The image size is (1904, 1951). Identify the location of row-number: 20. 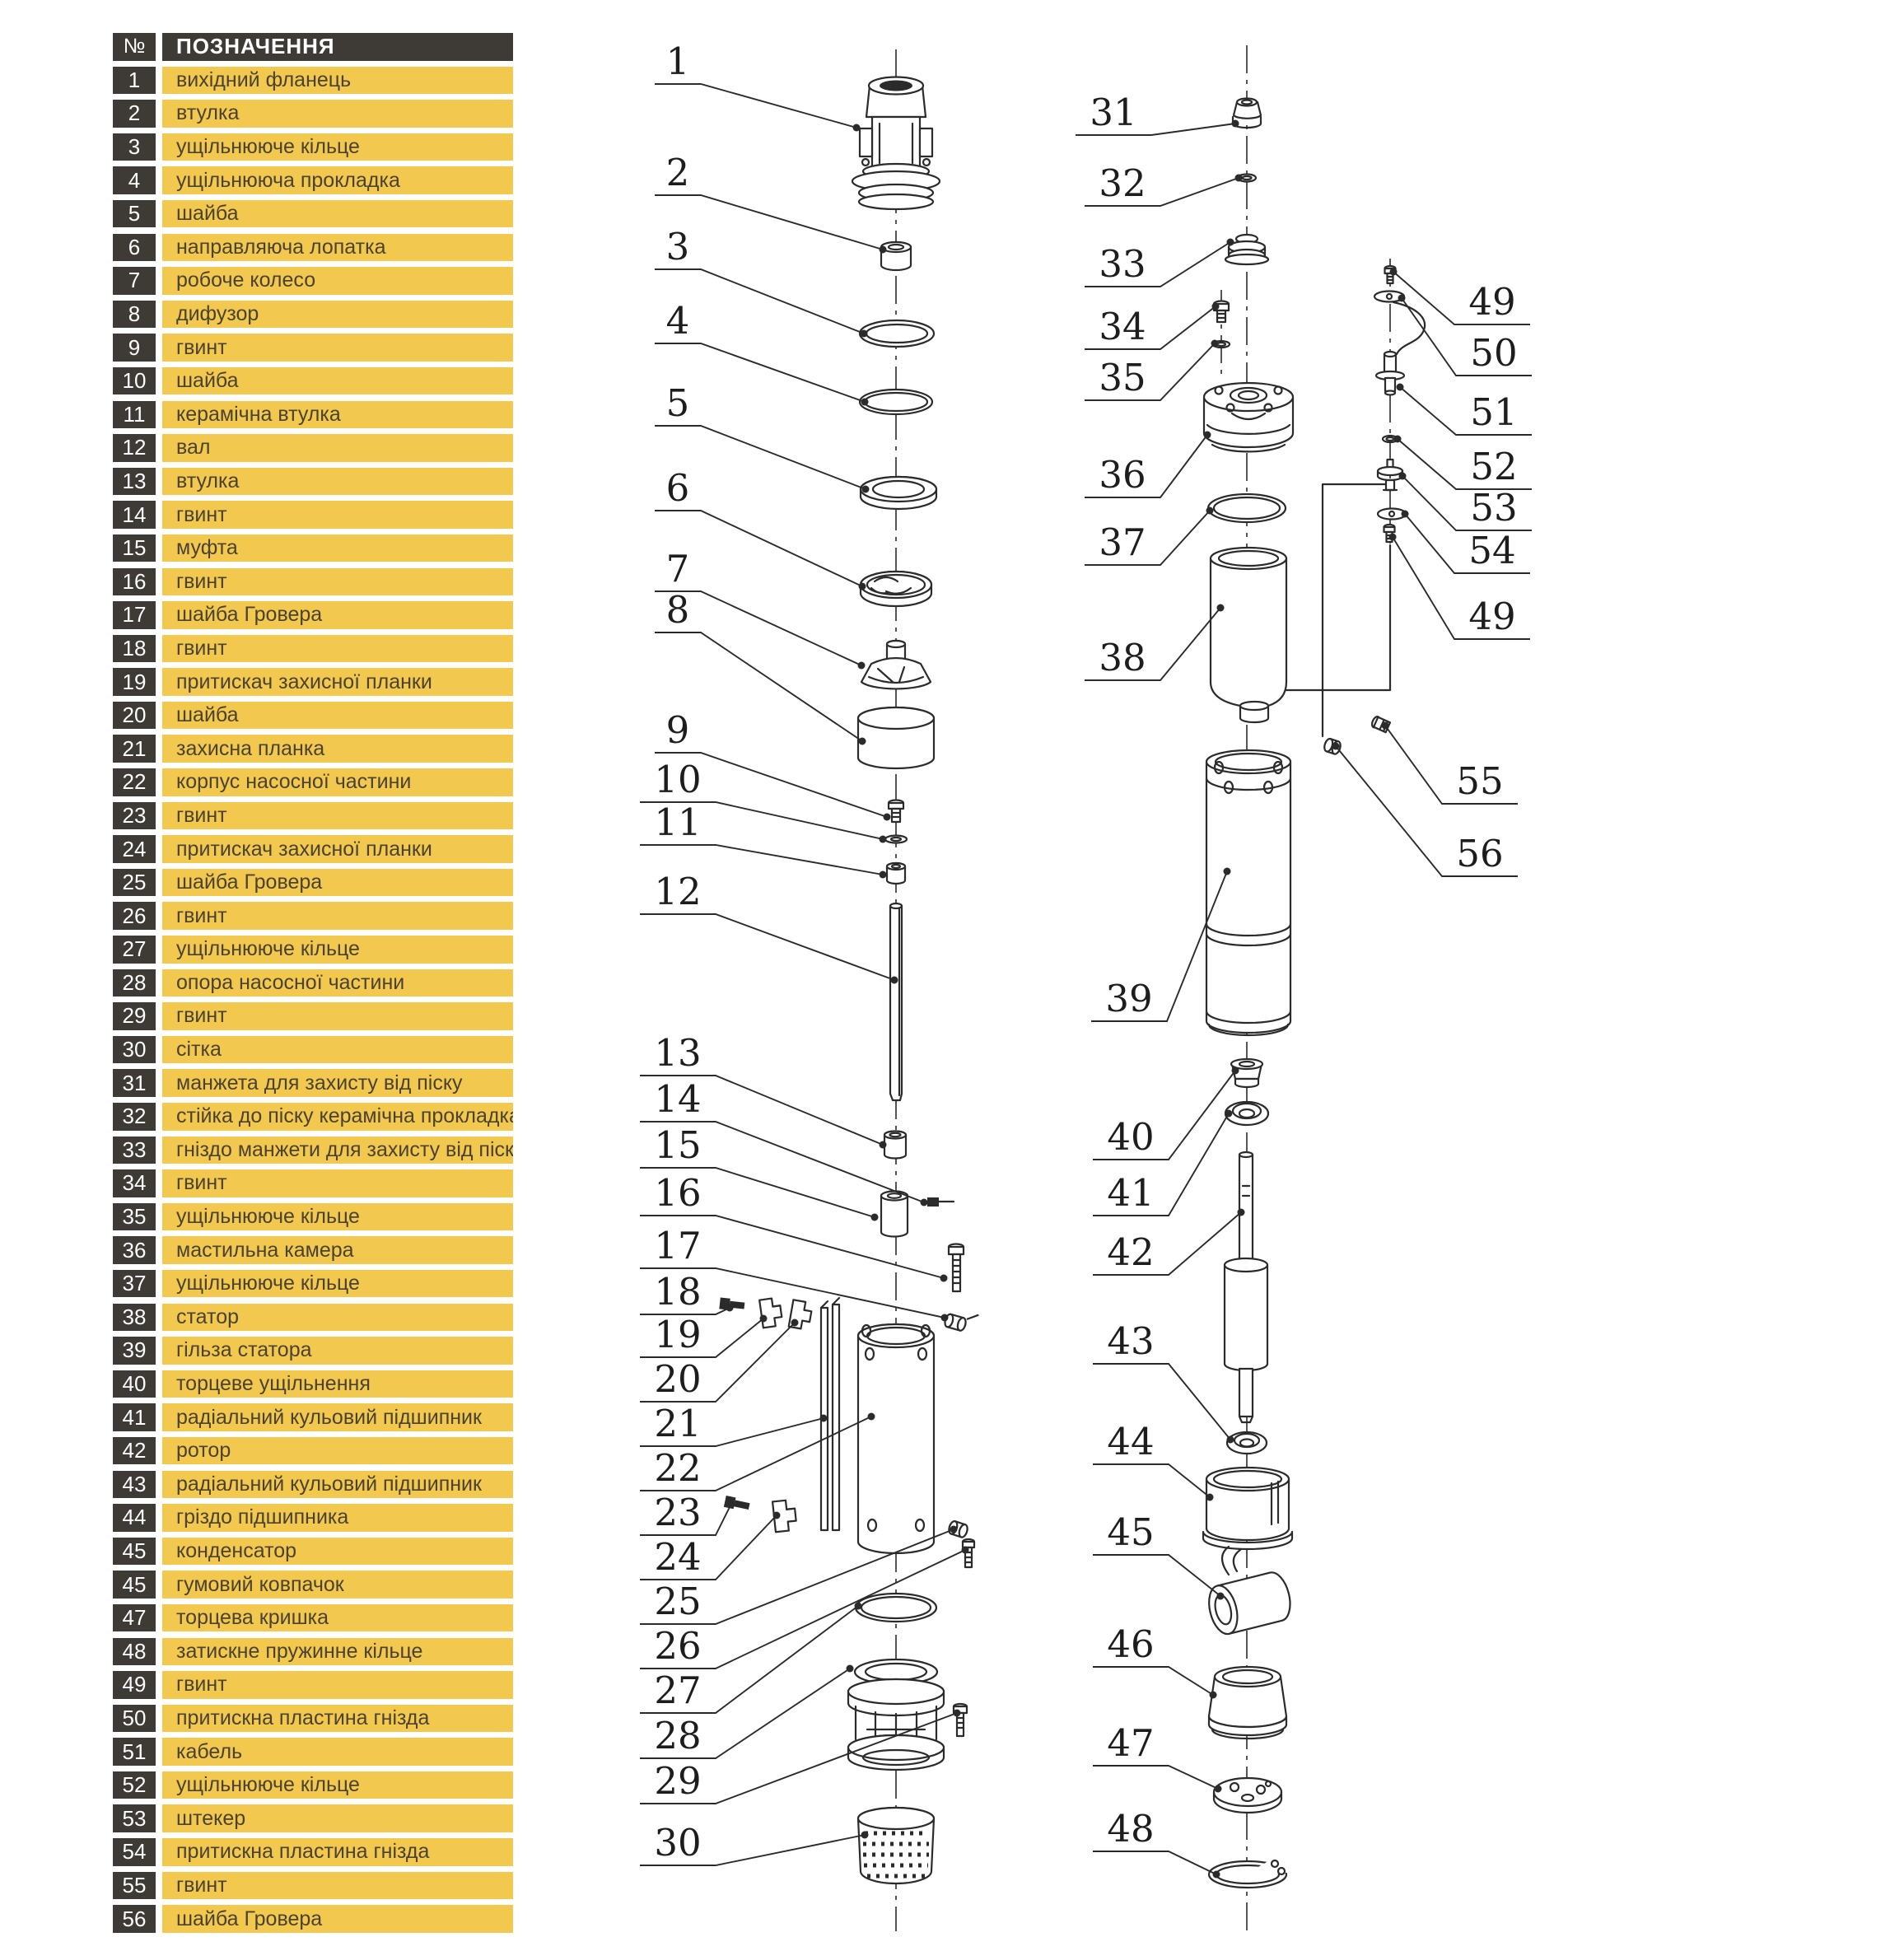
(134, 716).